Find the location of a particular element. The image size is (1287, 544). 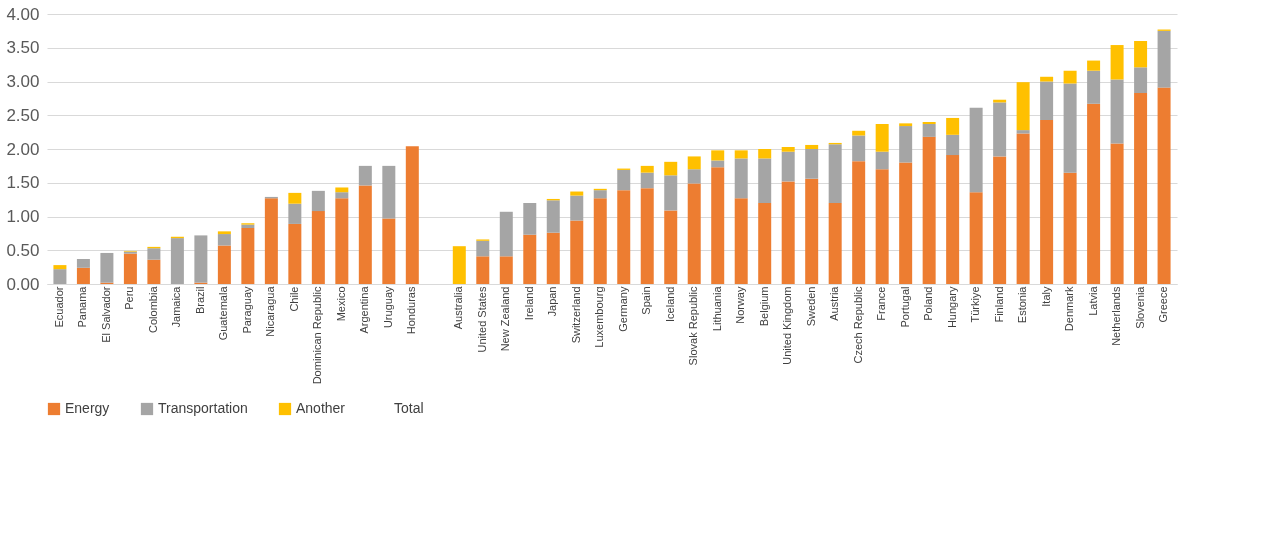

x-tick-label: Latvia is located at coordinates (1092, 300).